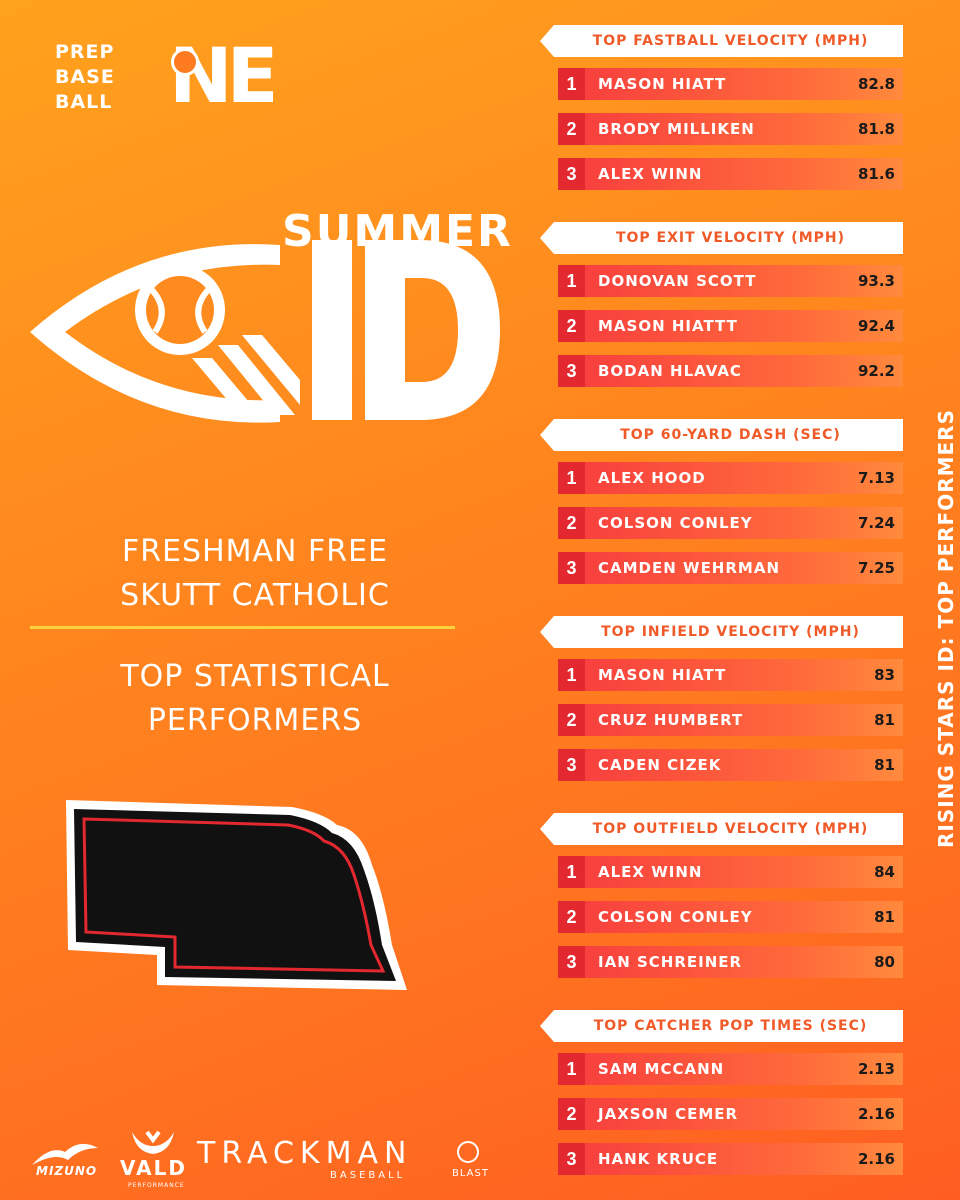 The width and height of the screenshot is (960, 1200). Describe the element at coordinates (721, 41) in the screenshot. I see `section-title: TOP FASTBALL VELOCITY (MPH)` at that location.